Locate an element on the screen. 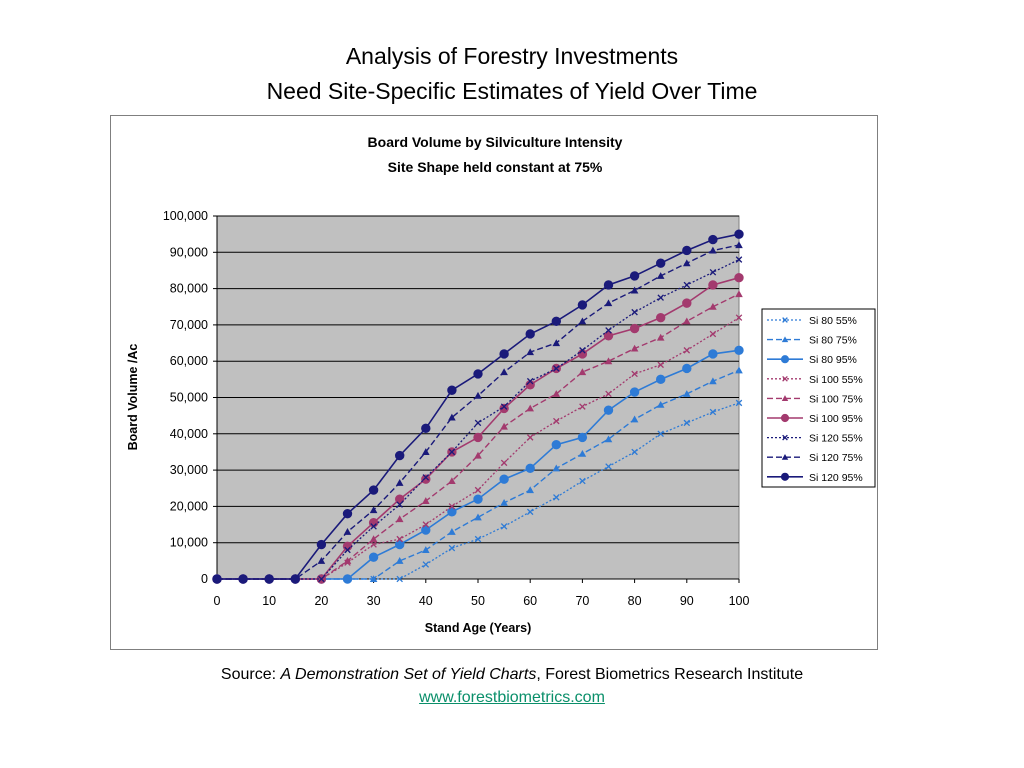  y-tick-label: 100,000 is located at coordinates (185, 216).